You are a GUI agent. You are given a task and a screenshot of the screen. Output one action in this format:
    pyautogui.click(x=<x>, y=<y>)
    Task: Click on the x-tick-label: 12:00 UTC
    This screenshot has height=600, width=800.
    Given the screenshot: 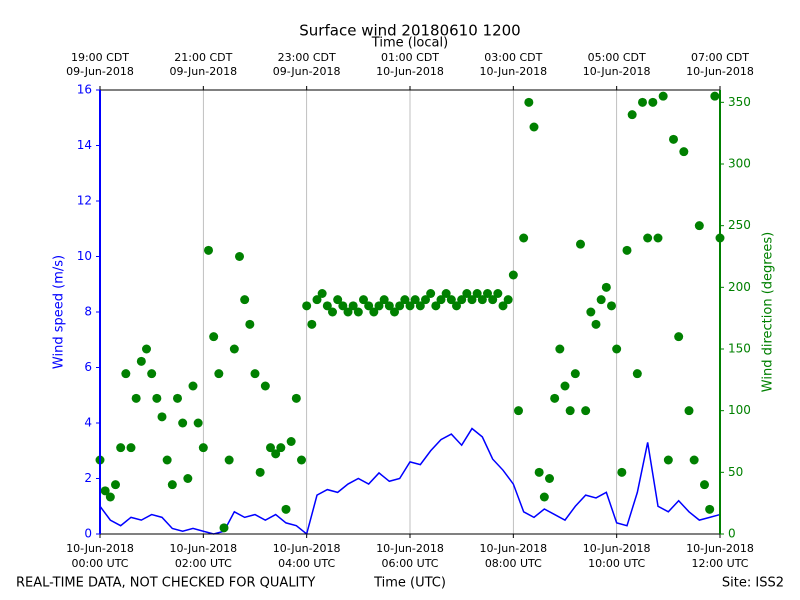 What is the action you would take?
    pyautogui.click(x=719, y=563)
    